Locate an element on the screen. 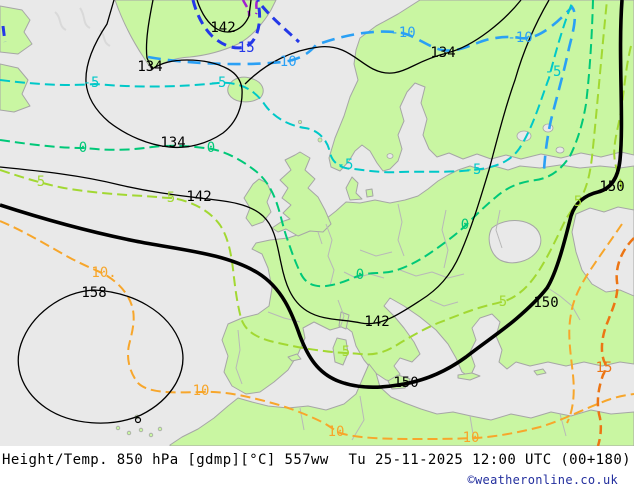 Image resolution: width=634 pixels, height=490 pixels. height-contour-158-azores is located at coordinates (100, 356).